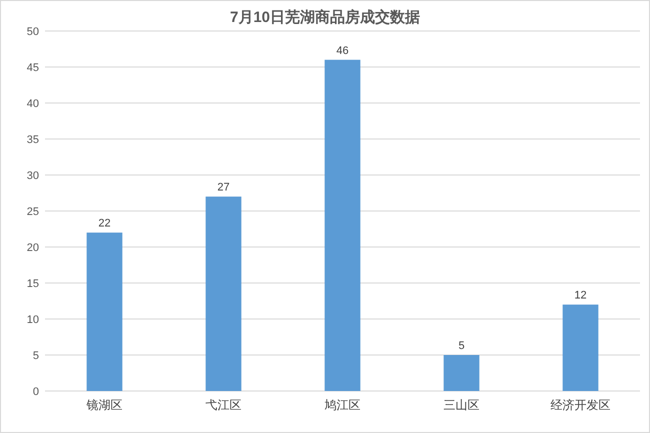 The width and height of the screenshot is (650, 433). What do you see at coordinates (32, 176) in the screenshot?
I see `y-tick-label: 30` at bounding box center [32, 176].